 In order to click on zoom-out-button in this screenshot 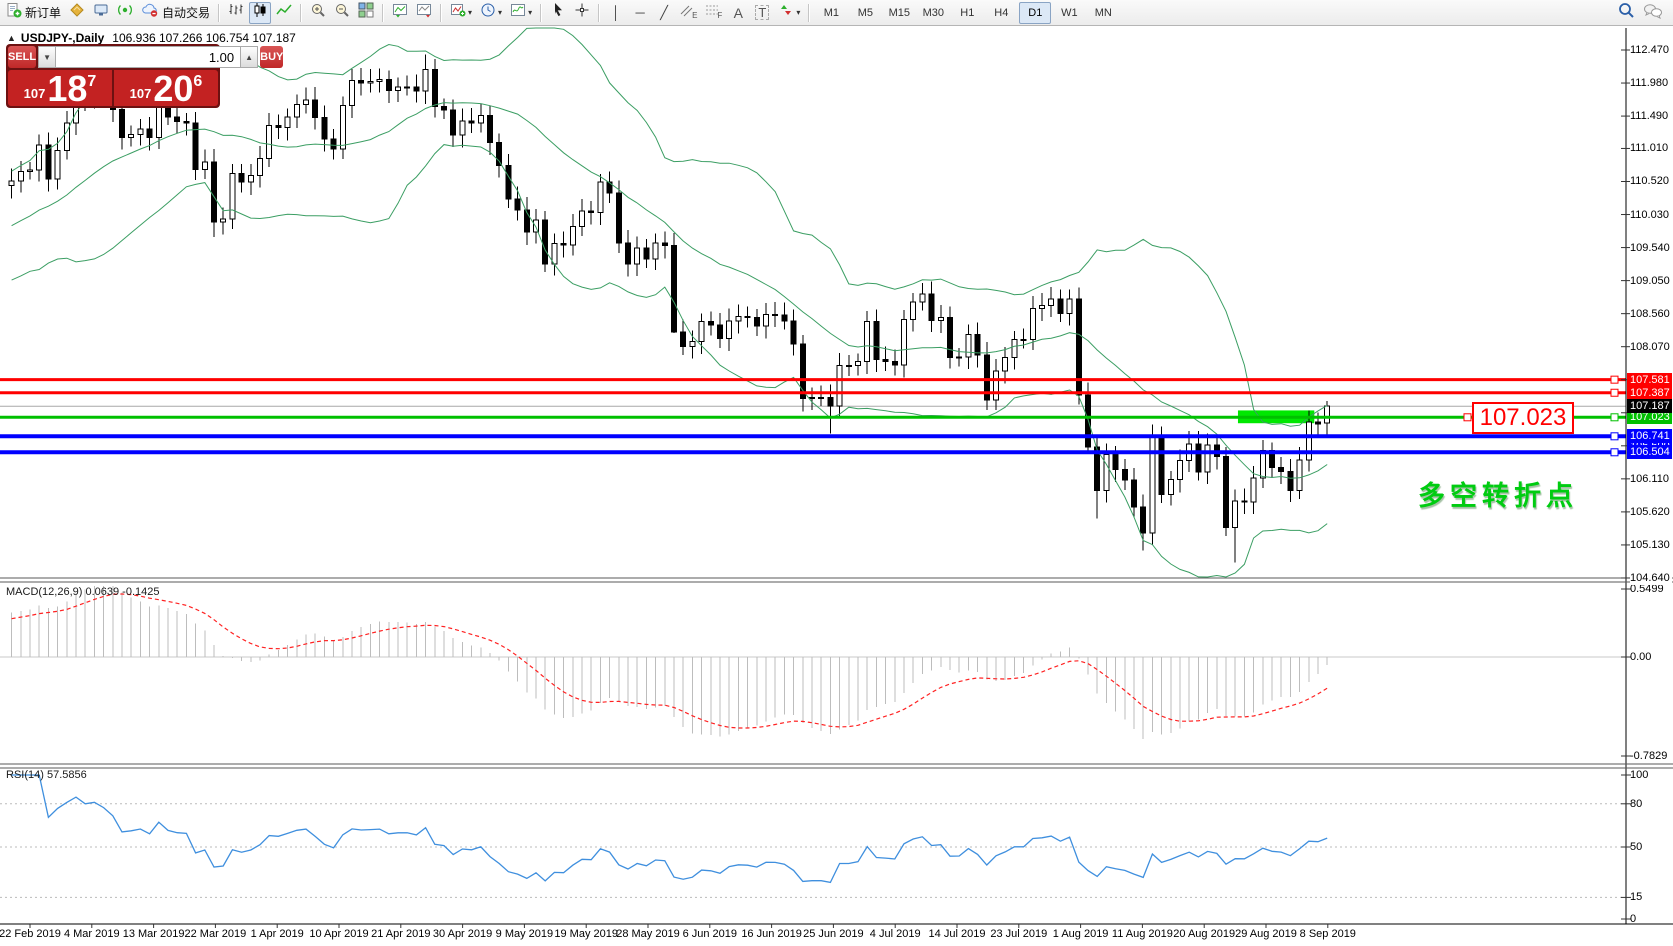, I will do `click(342, 13)`.